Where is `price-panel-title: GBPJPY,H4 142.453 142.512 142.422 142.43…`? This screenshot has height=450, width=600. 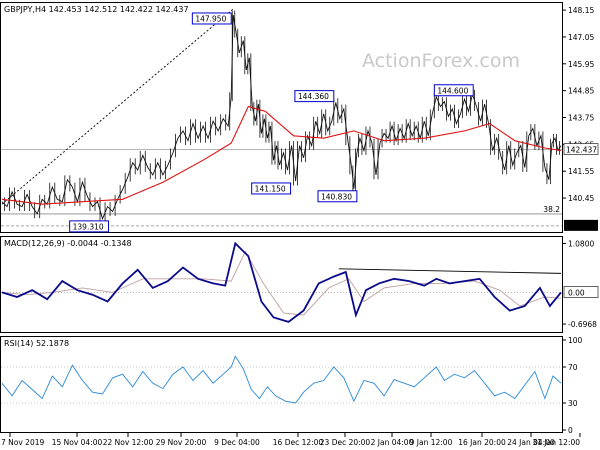 price-panel-title: GBPJPY,H4 142.453 142.512 142.422 142.43… is located at coordinates (96, 9).